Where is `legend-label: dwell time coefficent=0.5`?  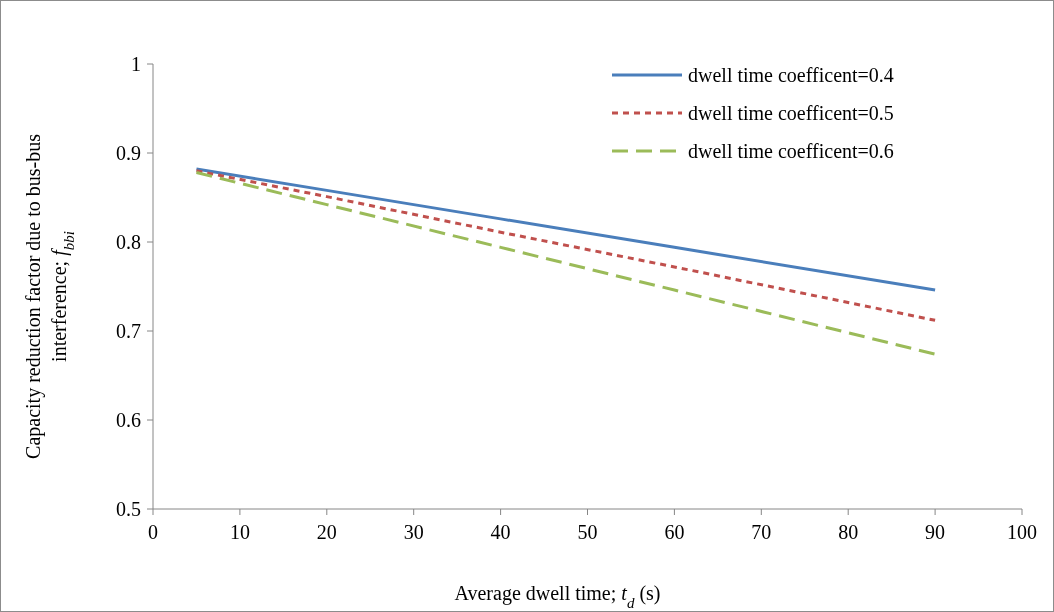
legend-label: dwell time coefficent=0.5 is located at coordinates (791, 113).